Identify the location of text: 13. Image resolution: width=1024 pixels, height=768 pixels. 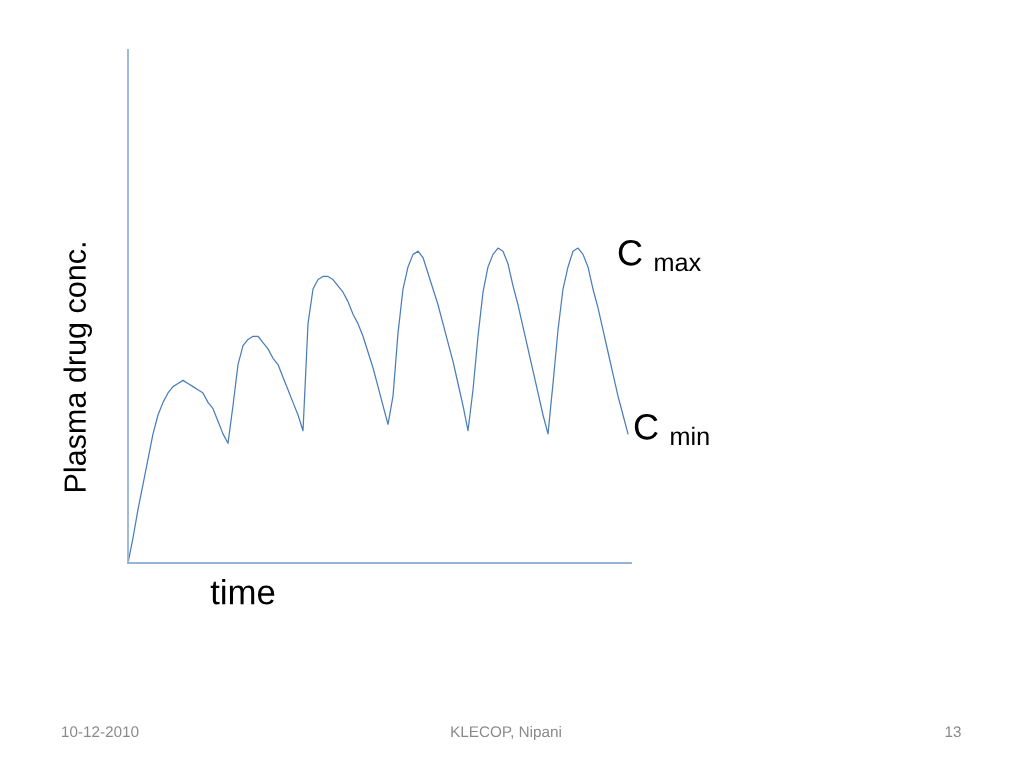
(953, 732).